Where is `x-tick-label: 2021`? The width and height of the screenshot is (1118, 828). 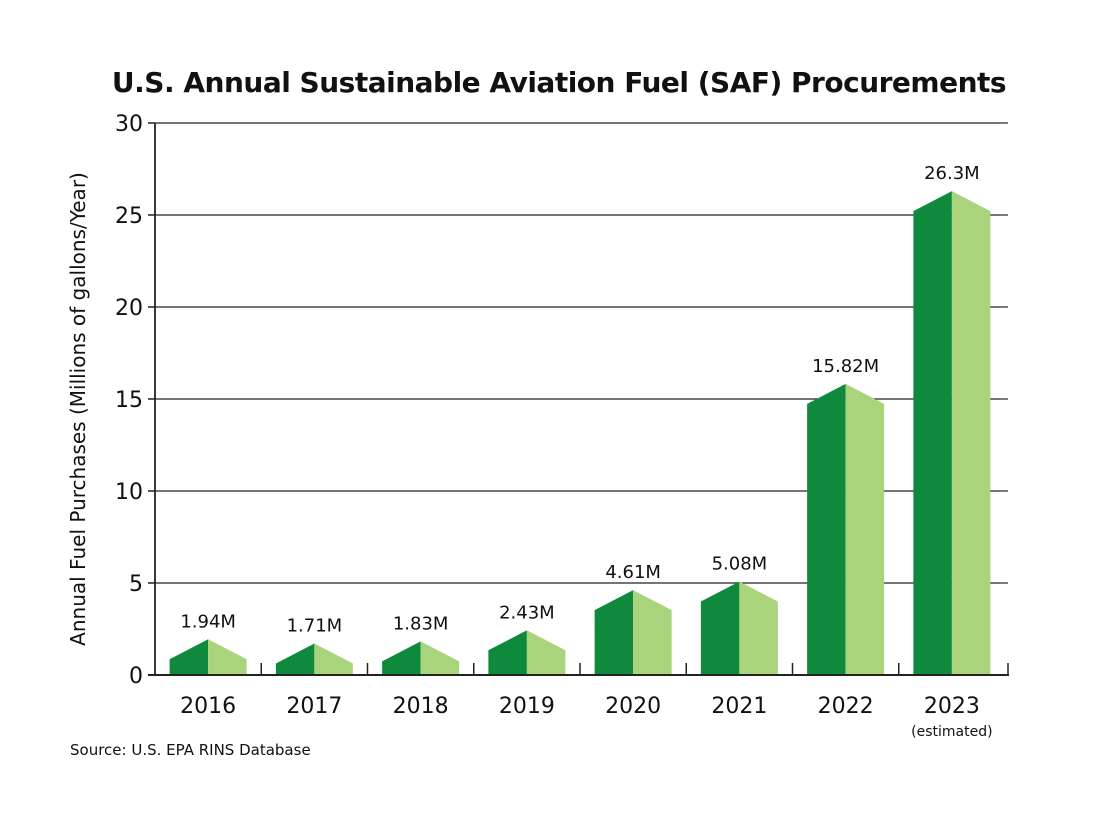
x-tick-label: 2021 is located at coordinates (739, 706).